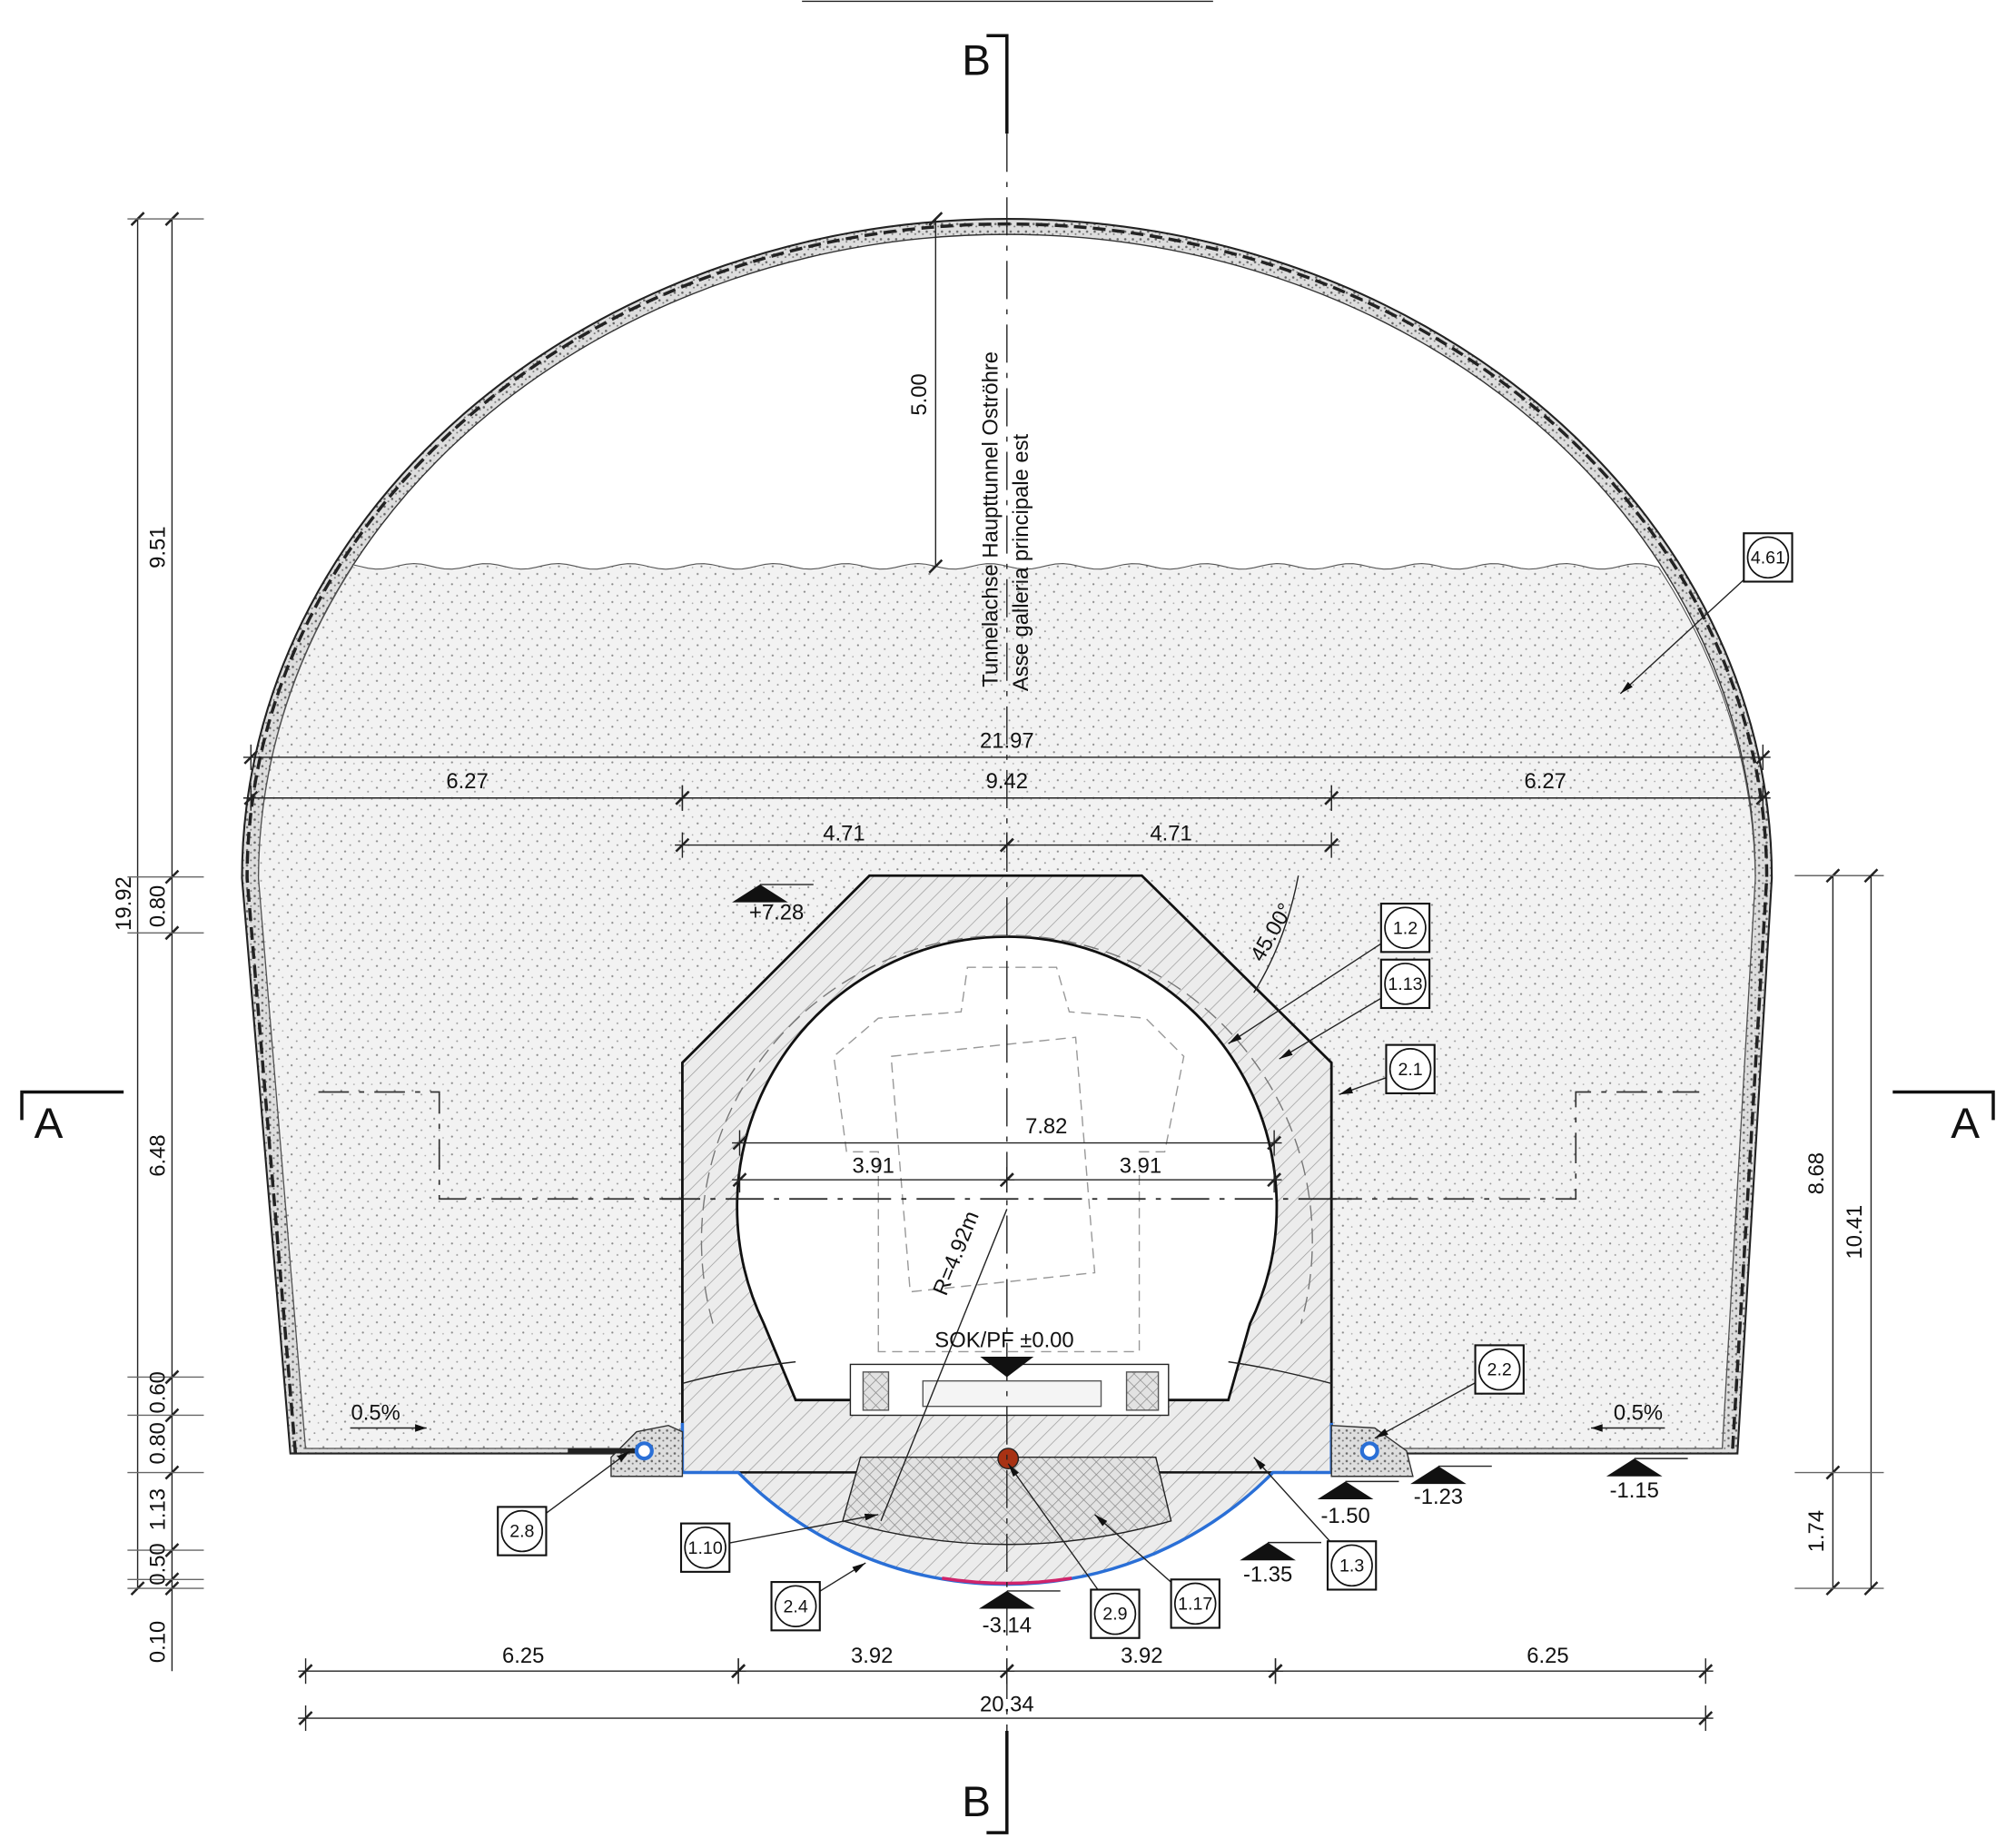 The width and height of the screenshot is (1996, 1848). Describe the element at coordinates (991, 519) in the screenshot. I see `axis-label: Tunnelachse Haupttunnel Oströhre` at that location.